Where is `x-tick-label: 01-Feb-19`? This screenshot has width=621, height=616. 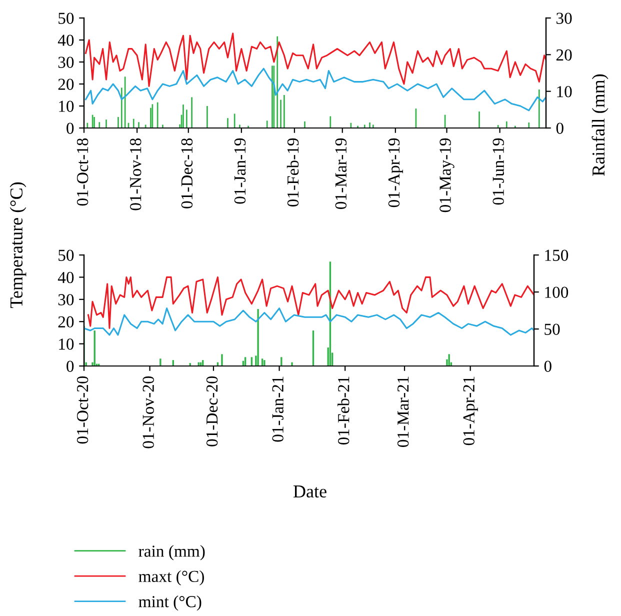
x-tick-label: 01-Feb-19 is located at coordinates (292, 172).